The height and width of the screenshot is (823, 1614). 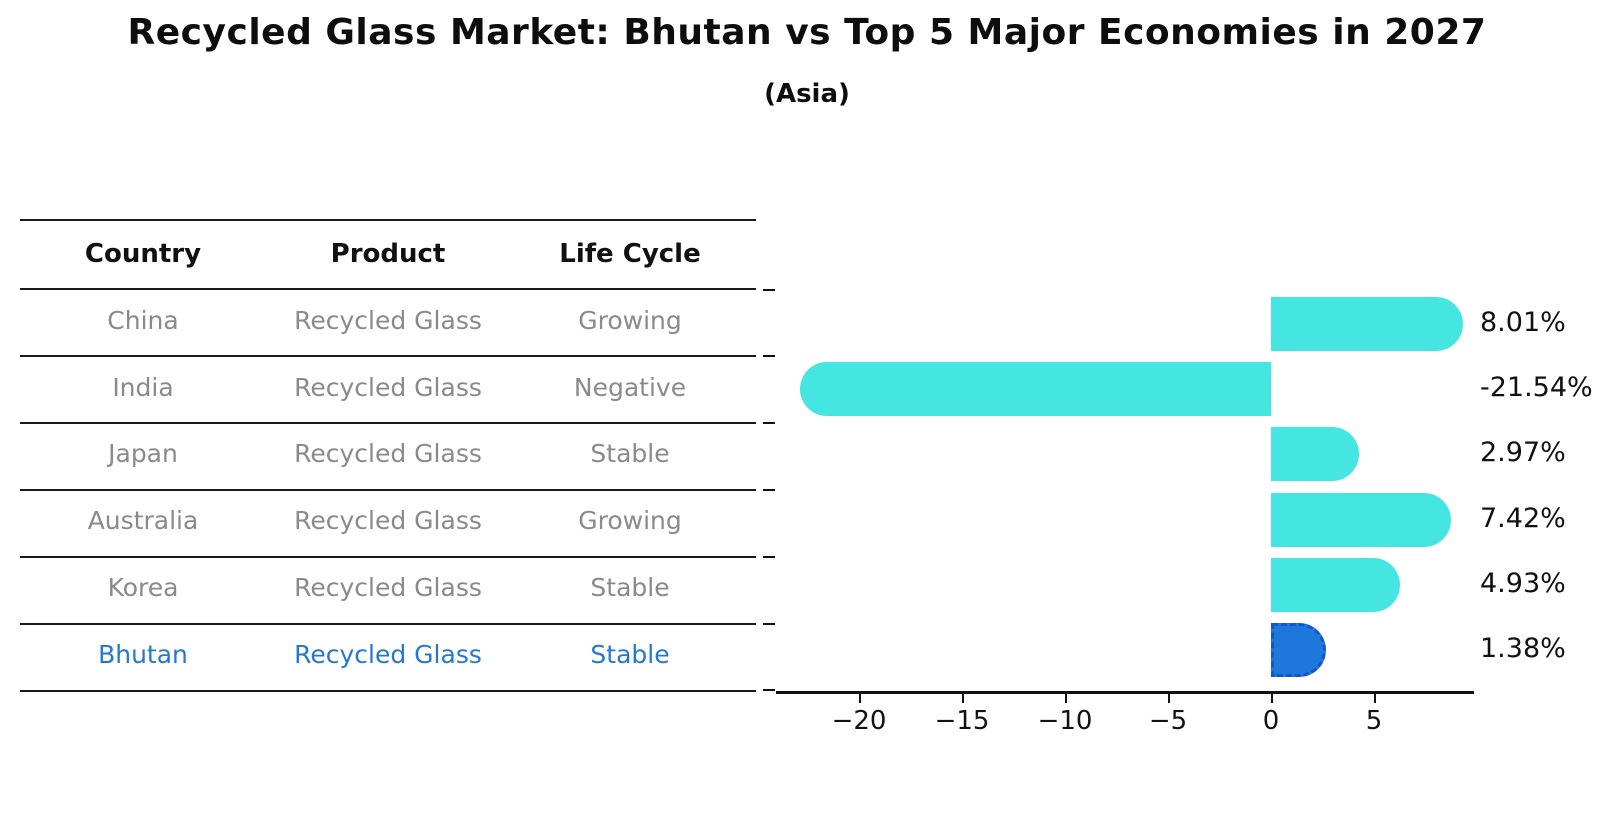 I want to click on table-cell-country: Australia, so click(x=143, y=520).